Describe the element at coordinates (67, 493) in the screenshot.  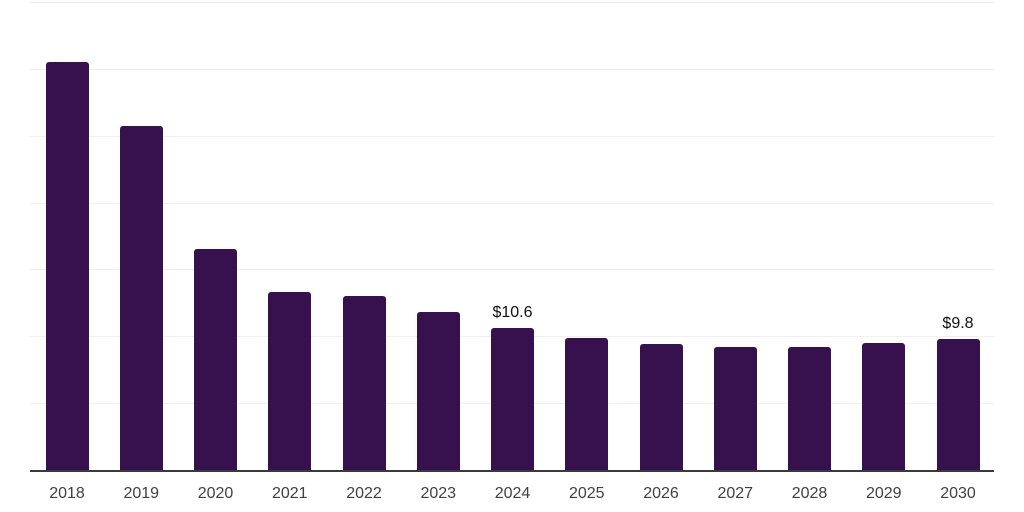
I see `x-tick-label-2018: 2018` at that location.